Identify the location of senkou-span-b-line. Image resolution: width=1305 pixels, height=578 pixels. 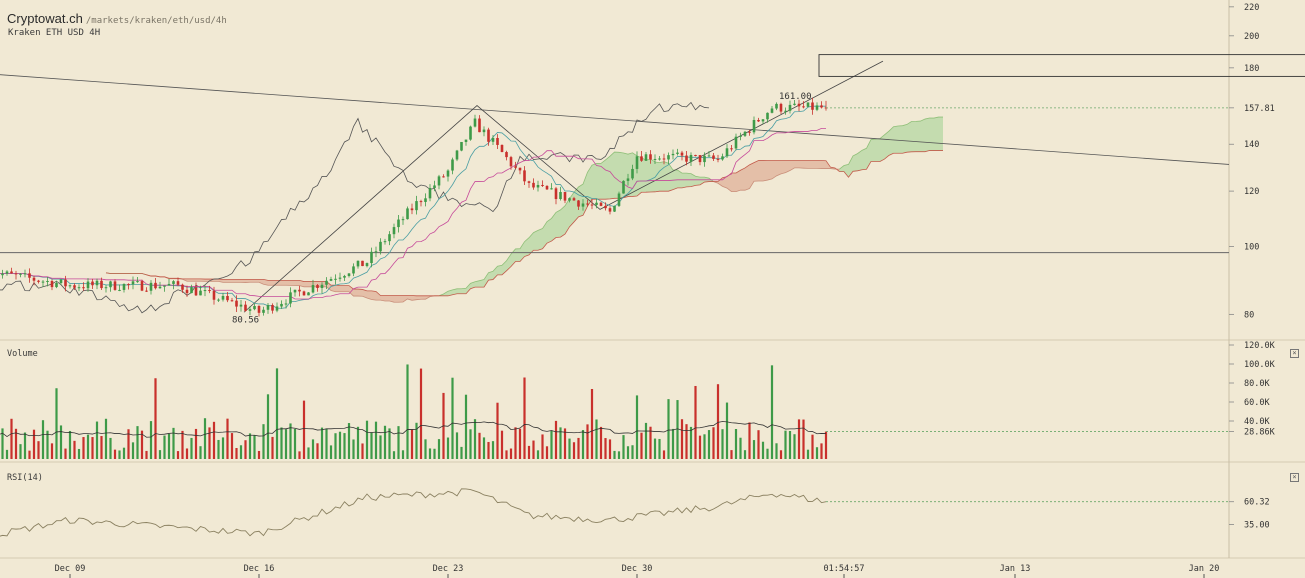
(292, 285).